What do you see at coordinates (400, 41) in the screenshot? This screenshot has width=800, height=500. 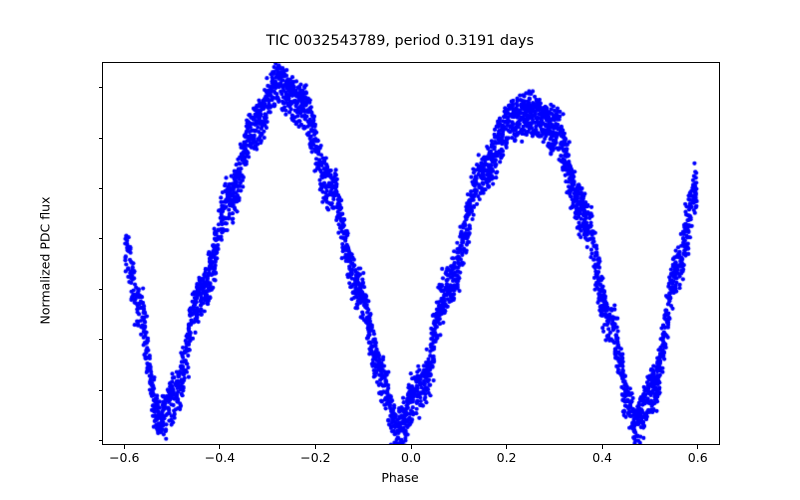 I see `page-title: TIC 0032543789, period 0.3191 days` at bounding box center [400, 41].